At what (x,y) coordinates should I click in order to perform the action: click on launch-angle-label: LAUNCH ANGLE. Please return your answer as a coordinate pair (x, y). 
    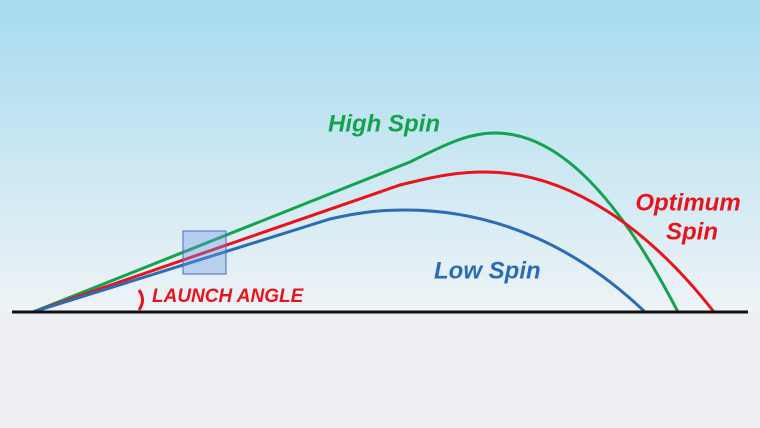
    Looking at the image, I should click on (228, 296).